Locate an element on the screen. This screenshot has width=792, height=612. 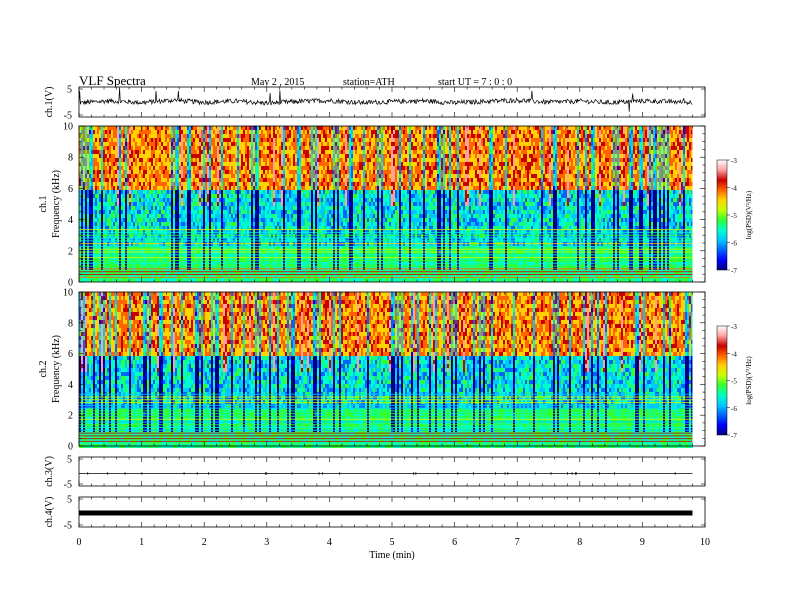
y-tick-label: 5 is located at coordinates (69, 500).